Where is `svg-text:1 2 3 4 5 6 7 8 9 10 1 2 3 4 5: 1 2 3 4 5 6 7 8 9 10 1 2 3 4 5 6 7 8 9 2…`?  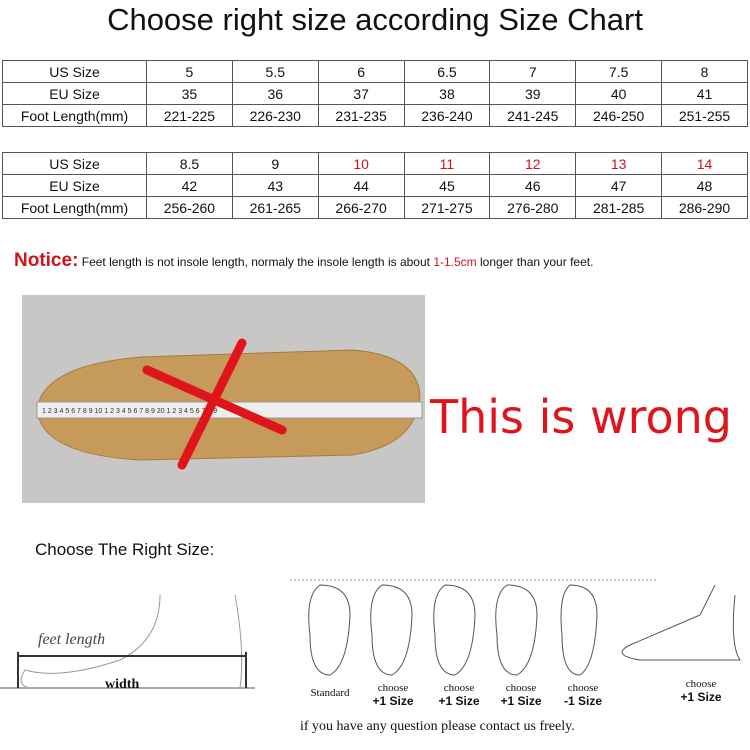
svg-text:1 2 3 4 5 6 7 8 9 10 1 2 3 4 5: 1 2 3 4 5 6 7 8 9 10 1 2 3 4 5 6 7 8 9 2… is located at coordinates (129, 411).